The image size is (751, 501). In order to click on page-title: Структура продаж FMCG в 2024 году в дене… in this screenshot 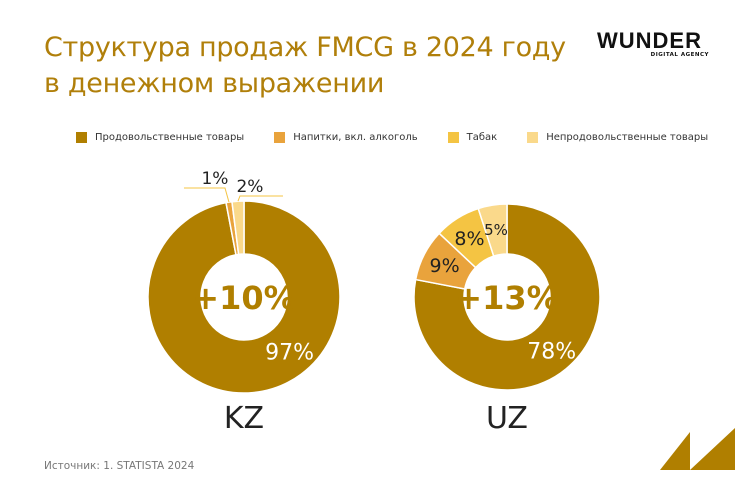, I will do `click(305, 66)`.